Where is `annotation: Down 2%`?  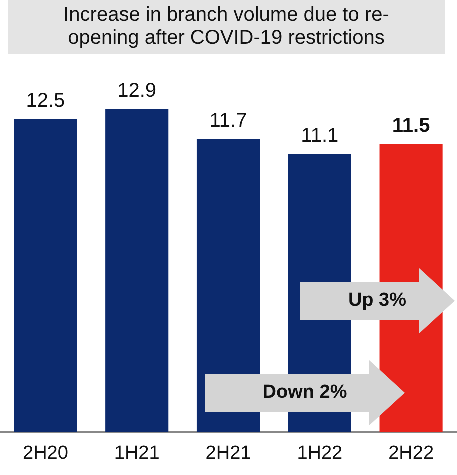
annotation: Down 2% is located at coordinates (305, 393).